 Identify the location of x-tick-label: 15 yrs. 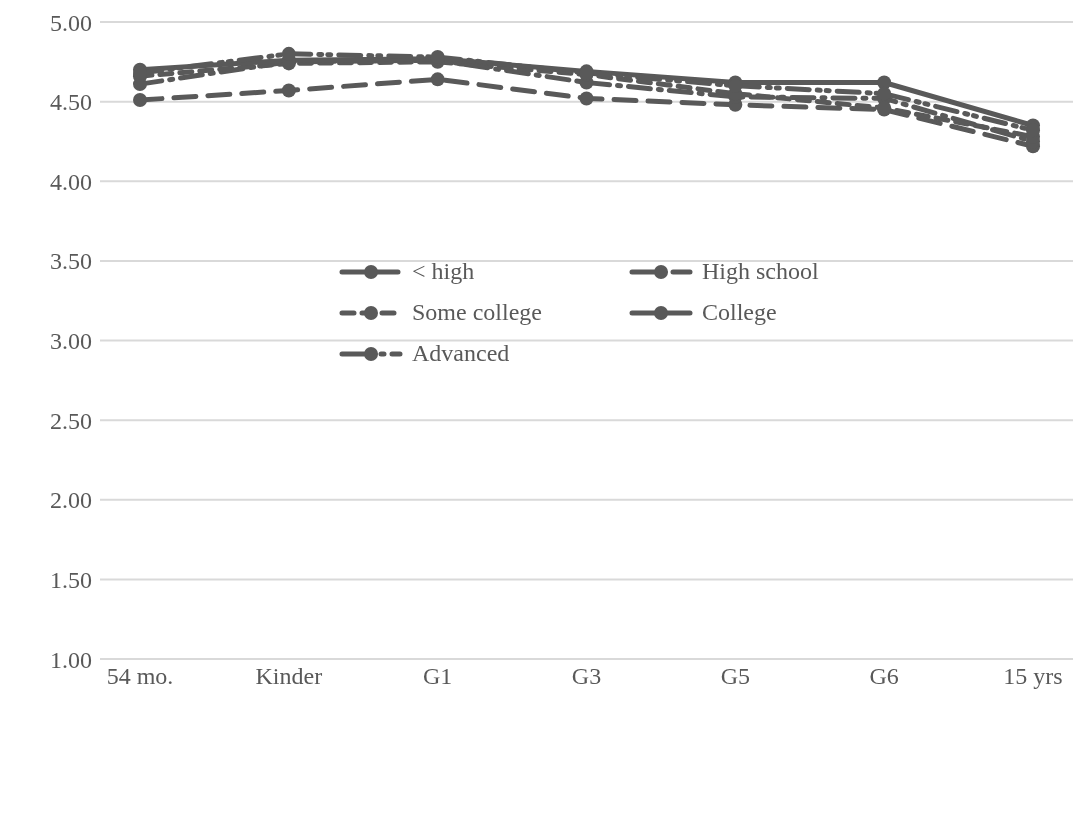
(1033, 676).